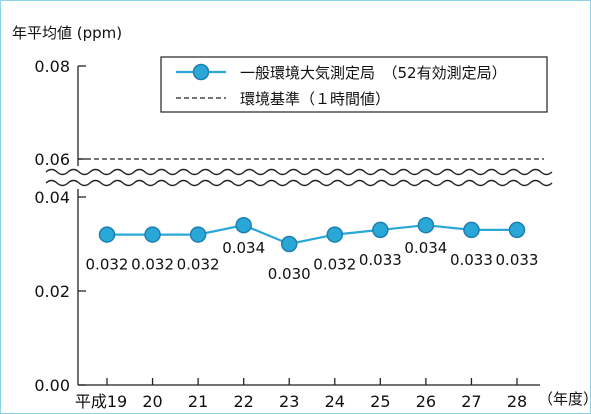 The image size is (591, 414). Describe the element at coordinates (335, 401) in the screenshot. I see `x-tick-label: 24` at that location.